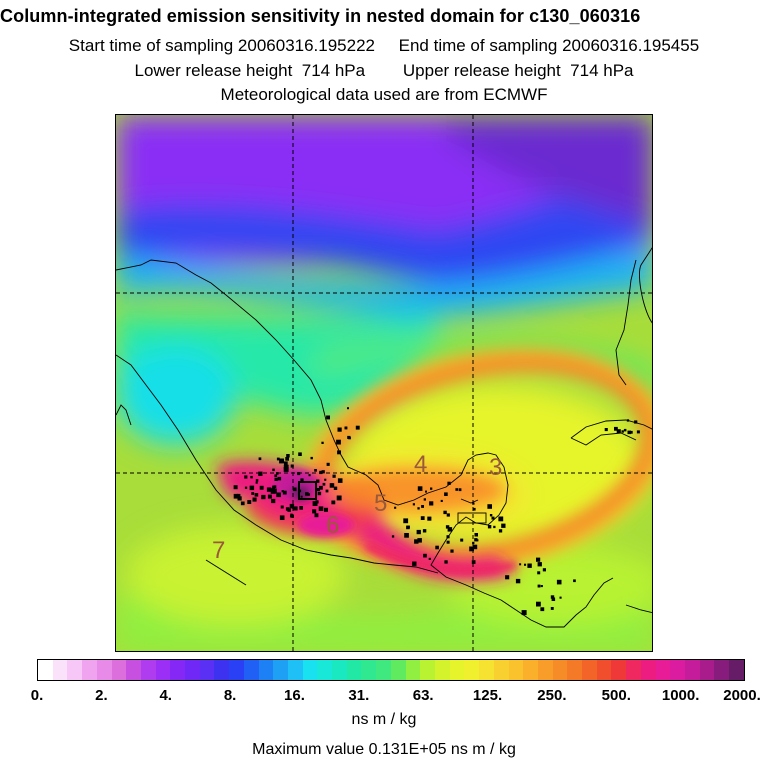 Image resolution: width=768 pixels, height=768 pixels. What do you see at coordinates (165, 695) in the screenshot?
I see `colorbar-tick-label: 4.` at bounding box center [165, 695].